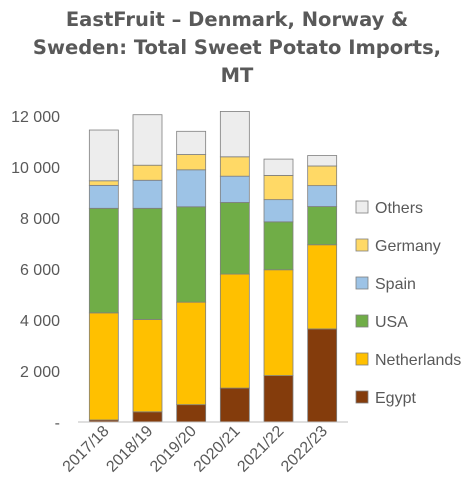  Describe the element at coordinates (40, 270) in the screenshot. I see `y-tick-label: 6 000` at that location.